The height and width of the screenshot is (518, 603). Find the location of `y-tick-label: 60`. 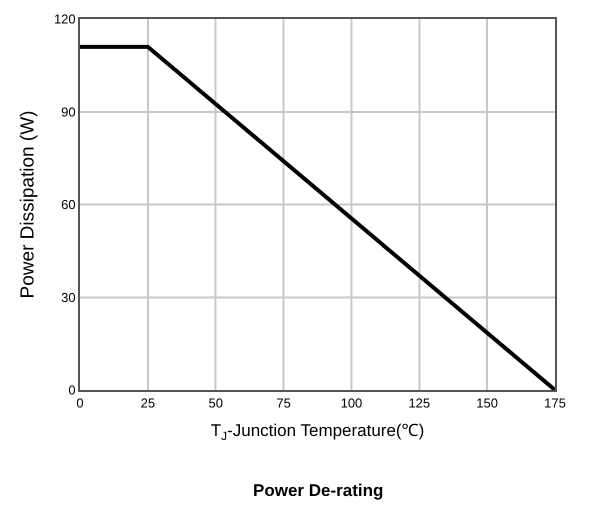

y-tick-label: 60 is located at coordinates (68, 204).